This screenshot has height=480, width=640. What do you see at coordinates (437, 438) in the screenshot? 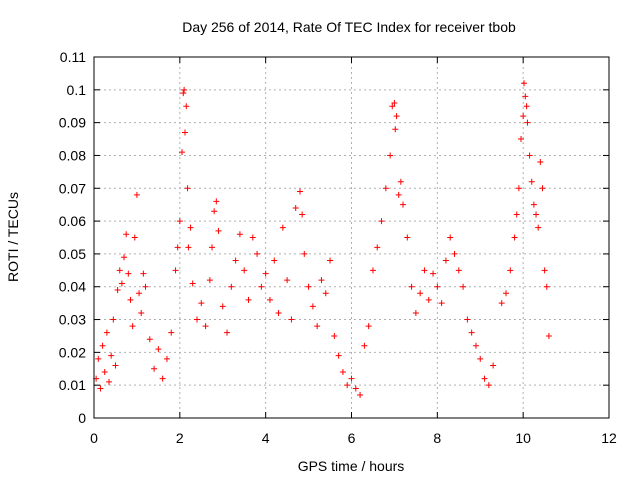
I see `x-tick-label: 8` at bounding box center [437, 438].